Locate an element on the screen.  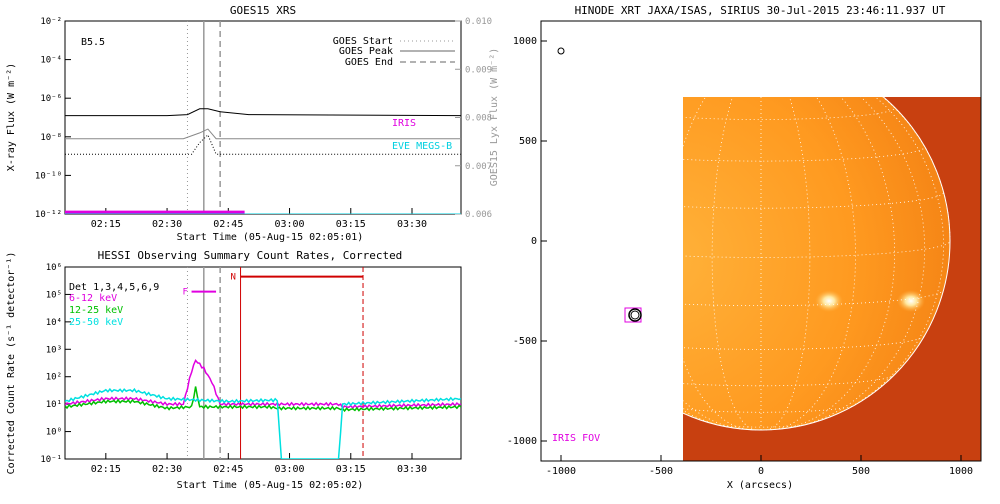
goes-flare-location-inner is located at coordinates (635, 315).